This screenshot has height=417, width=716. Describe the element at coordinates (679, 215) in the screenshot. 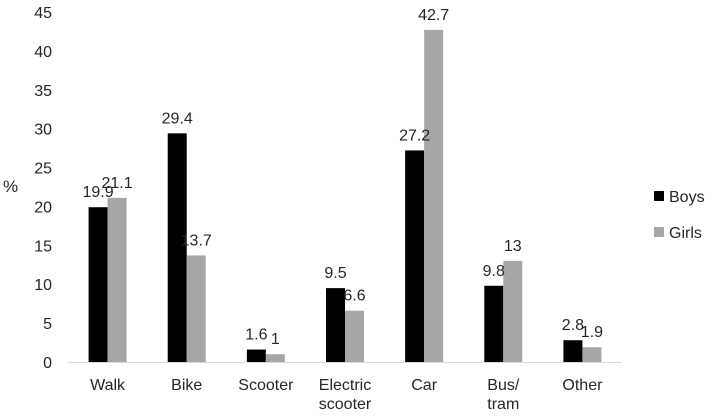

I see `legend: Boys Girls` at that location.